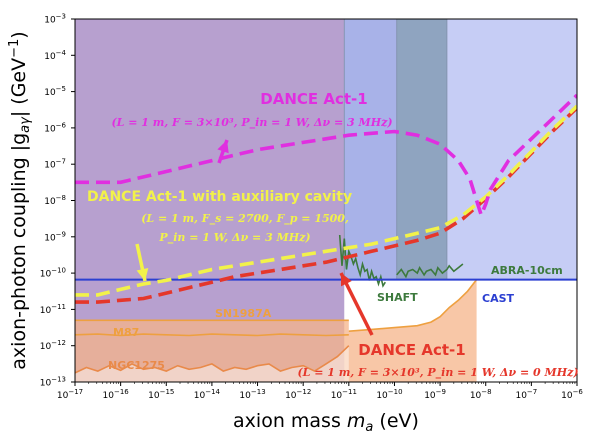  Describe the element at coordinates (53, 309) in the screenshot. I see `y-tick-label: 10⁻¹¹` at that location.